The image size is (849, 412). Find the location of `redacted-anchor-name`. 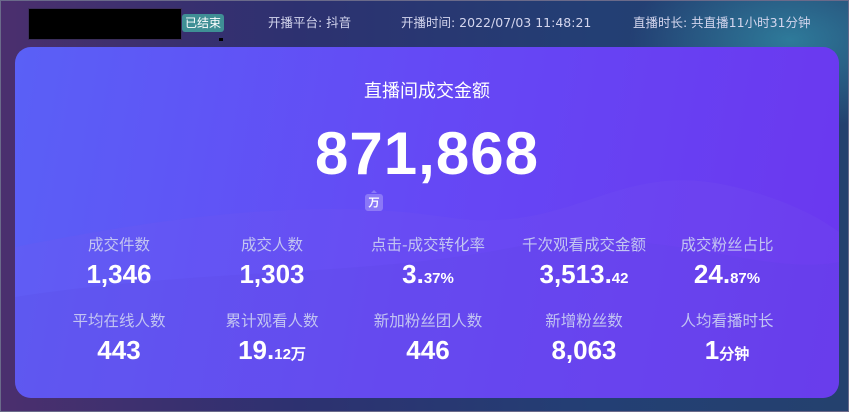

redacted-anchor-name is located at coordinates (105, 24).